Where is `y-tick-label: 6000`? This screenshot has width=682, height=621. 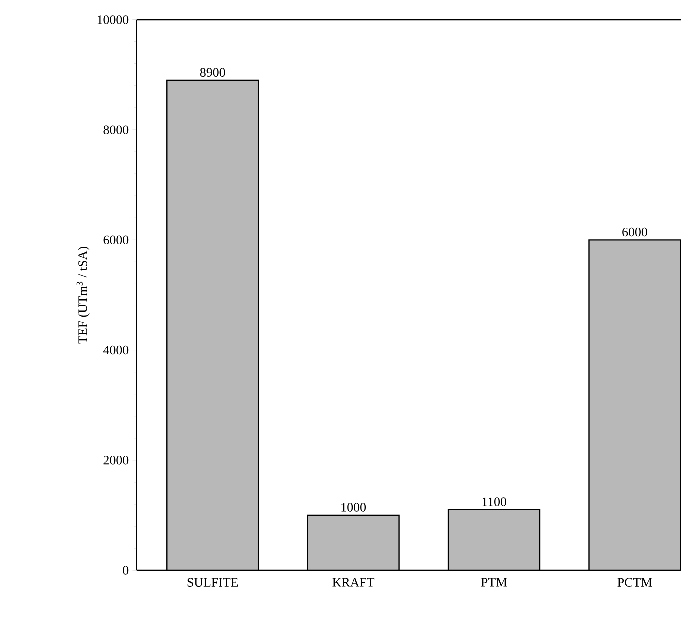
y-tick-label: 6000 is located at coordinates (116, 240).